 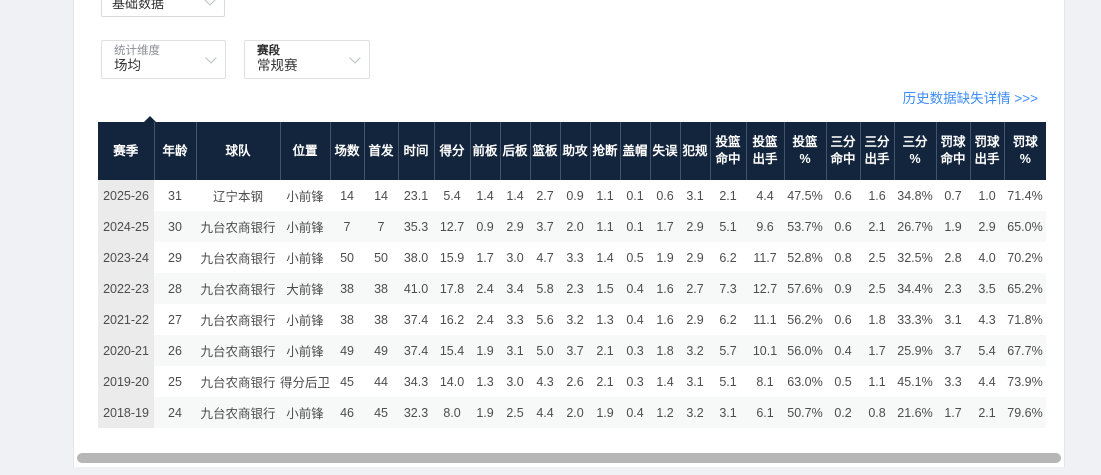 What do you see at coordinates (575, 412) in the screenshot?
I see `table-cell: 2.0` at bounding box center [575, 412].